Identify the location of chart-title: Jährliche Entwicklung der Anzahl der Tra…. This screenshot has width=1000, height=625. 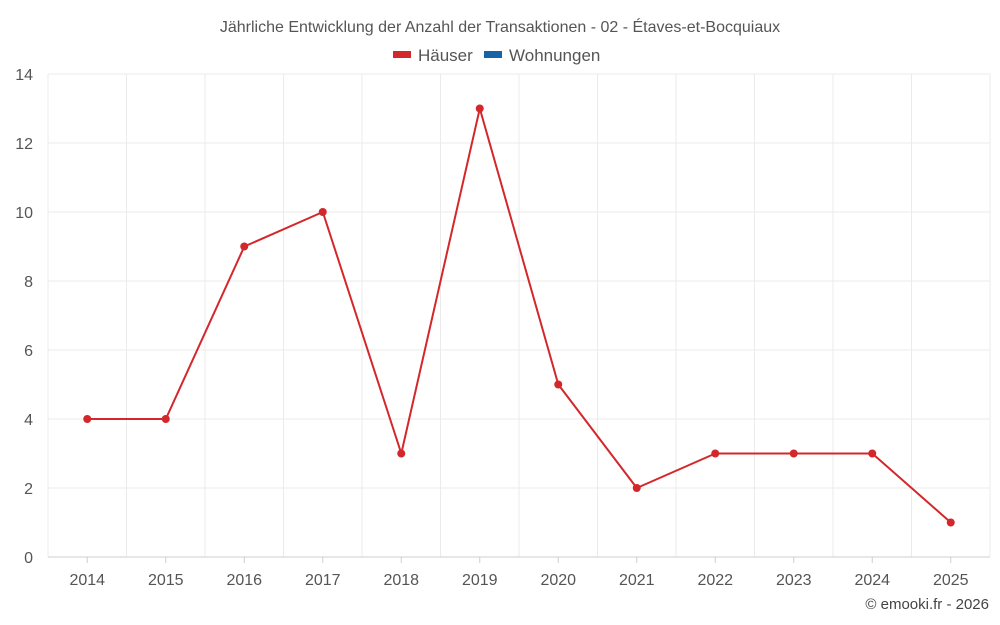
(500, 26).